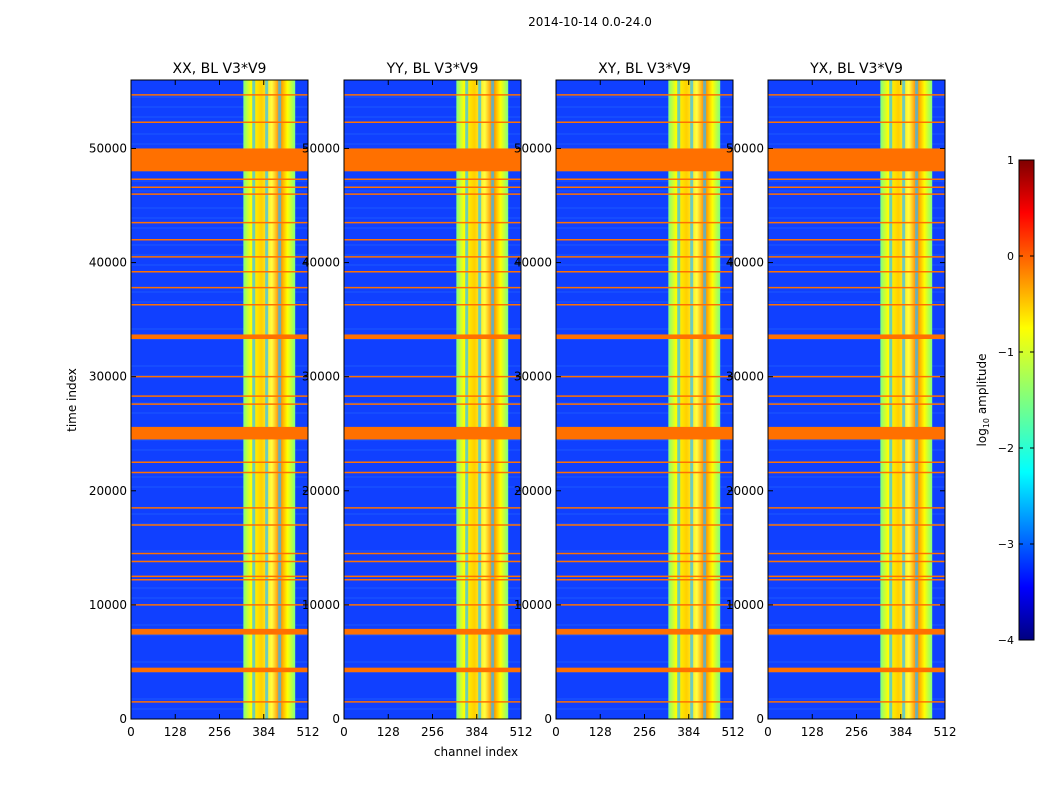 This screenshot has height=800, width=1050. I want to click on colorbar-gradient, so click(1026, 400).